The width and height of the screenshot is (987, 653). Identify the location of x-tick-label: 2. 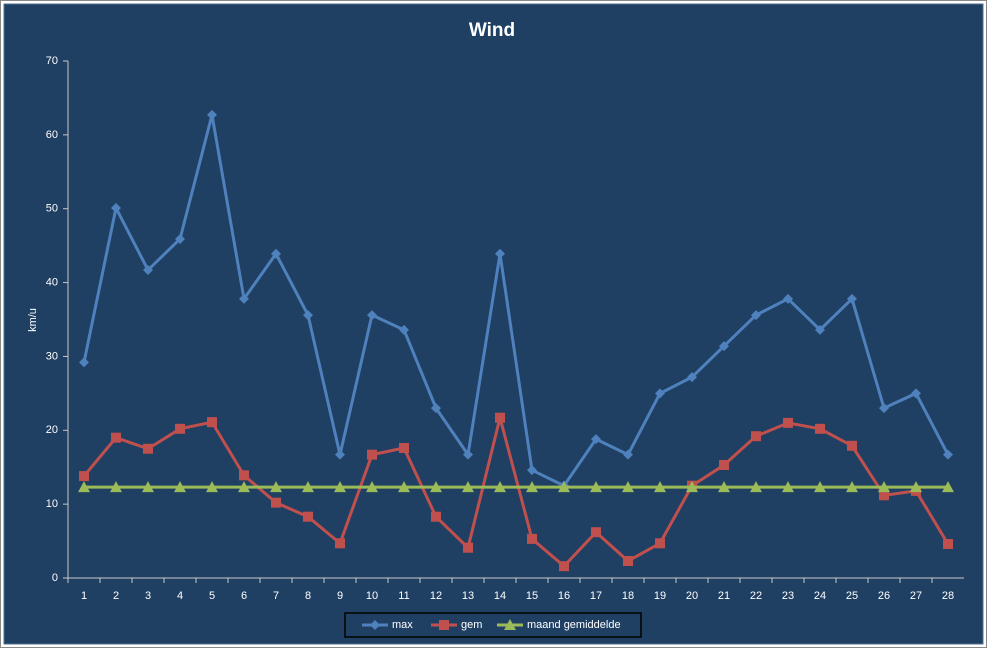
(116, 596).